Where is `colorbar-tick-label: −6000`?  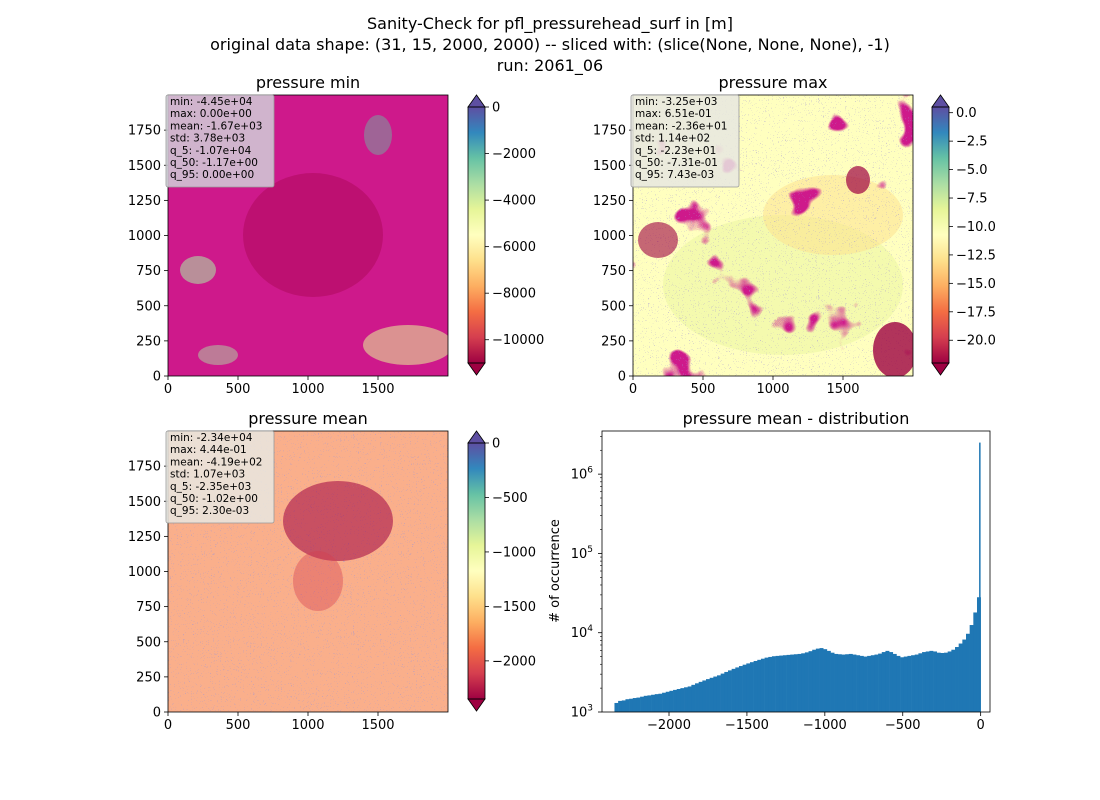 colorbar-tick-label: −6000 is located at coordinates (514, 247).